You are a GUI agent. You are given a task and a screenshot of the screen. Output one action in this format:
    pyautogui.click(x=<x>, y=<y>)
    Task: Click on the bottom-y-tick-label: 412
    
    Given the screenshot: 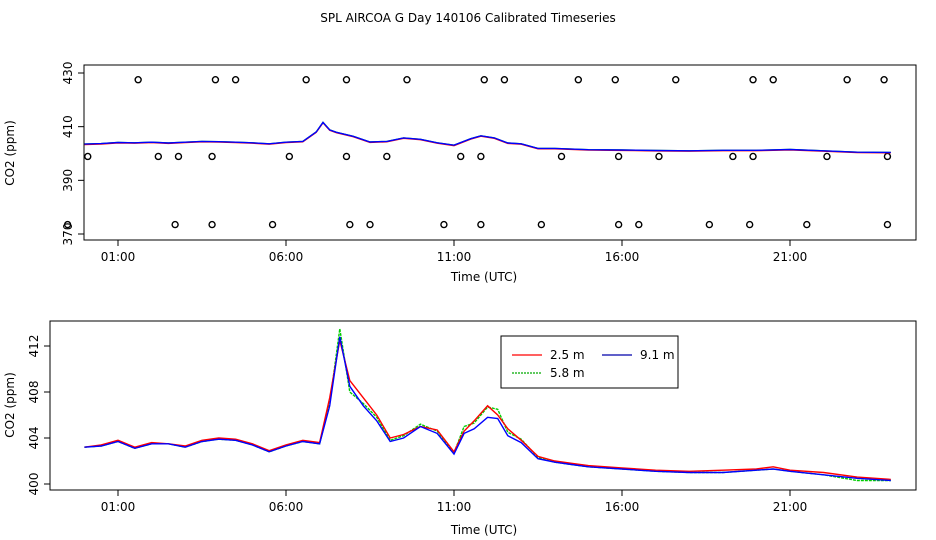 What is the action you would take?
    pyautogui.click(x=34, y=346)
    